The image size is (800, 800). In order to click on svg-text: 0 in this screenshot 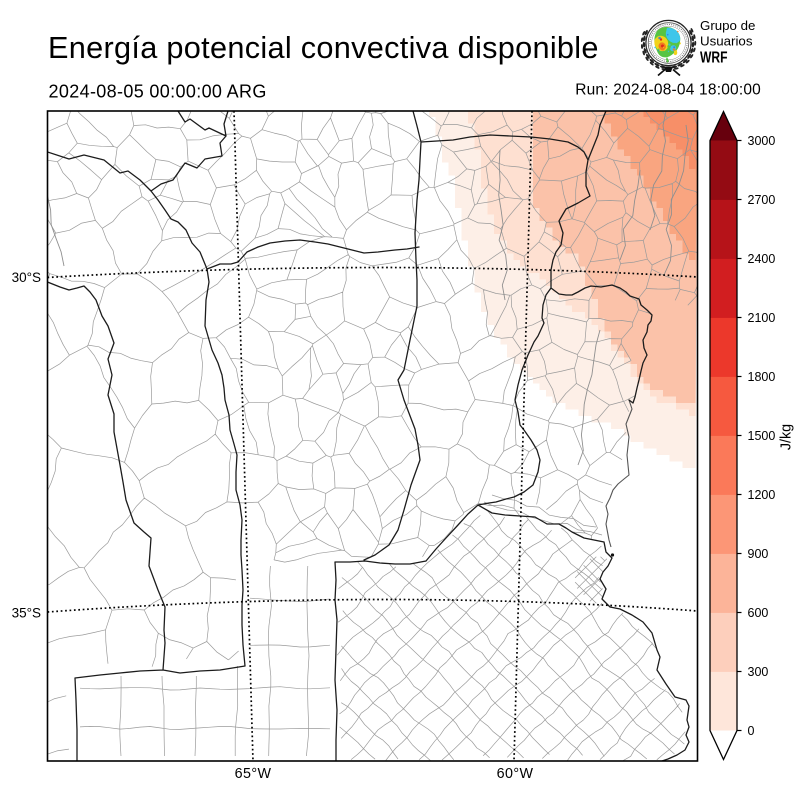, I will do `click(751, 731)`.